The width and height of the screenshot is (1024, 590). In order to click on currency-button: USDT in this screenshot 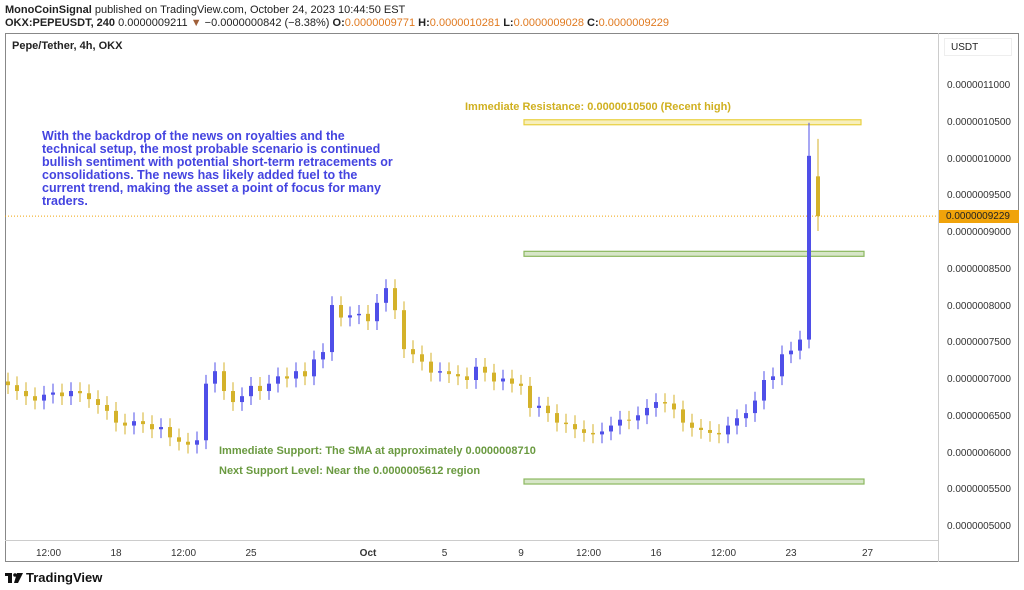, I will do `click(978, 47)`.